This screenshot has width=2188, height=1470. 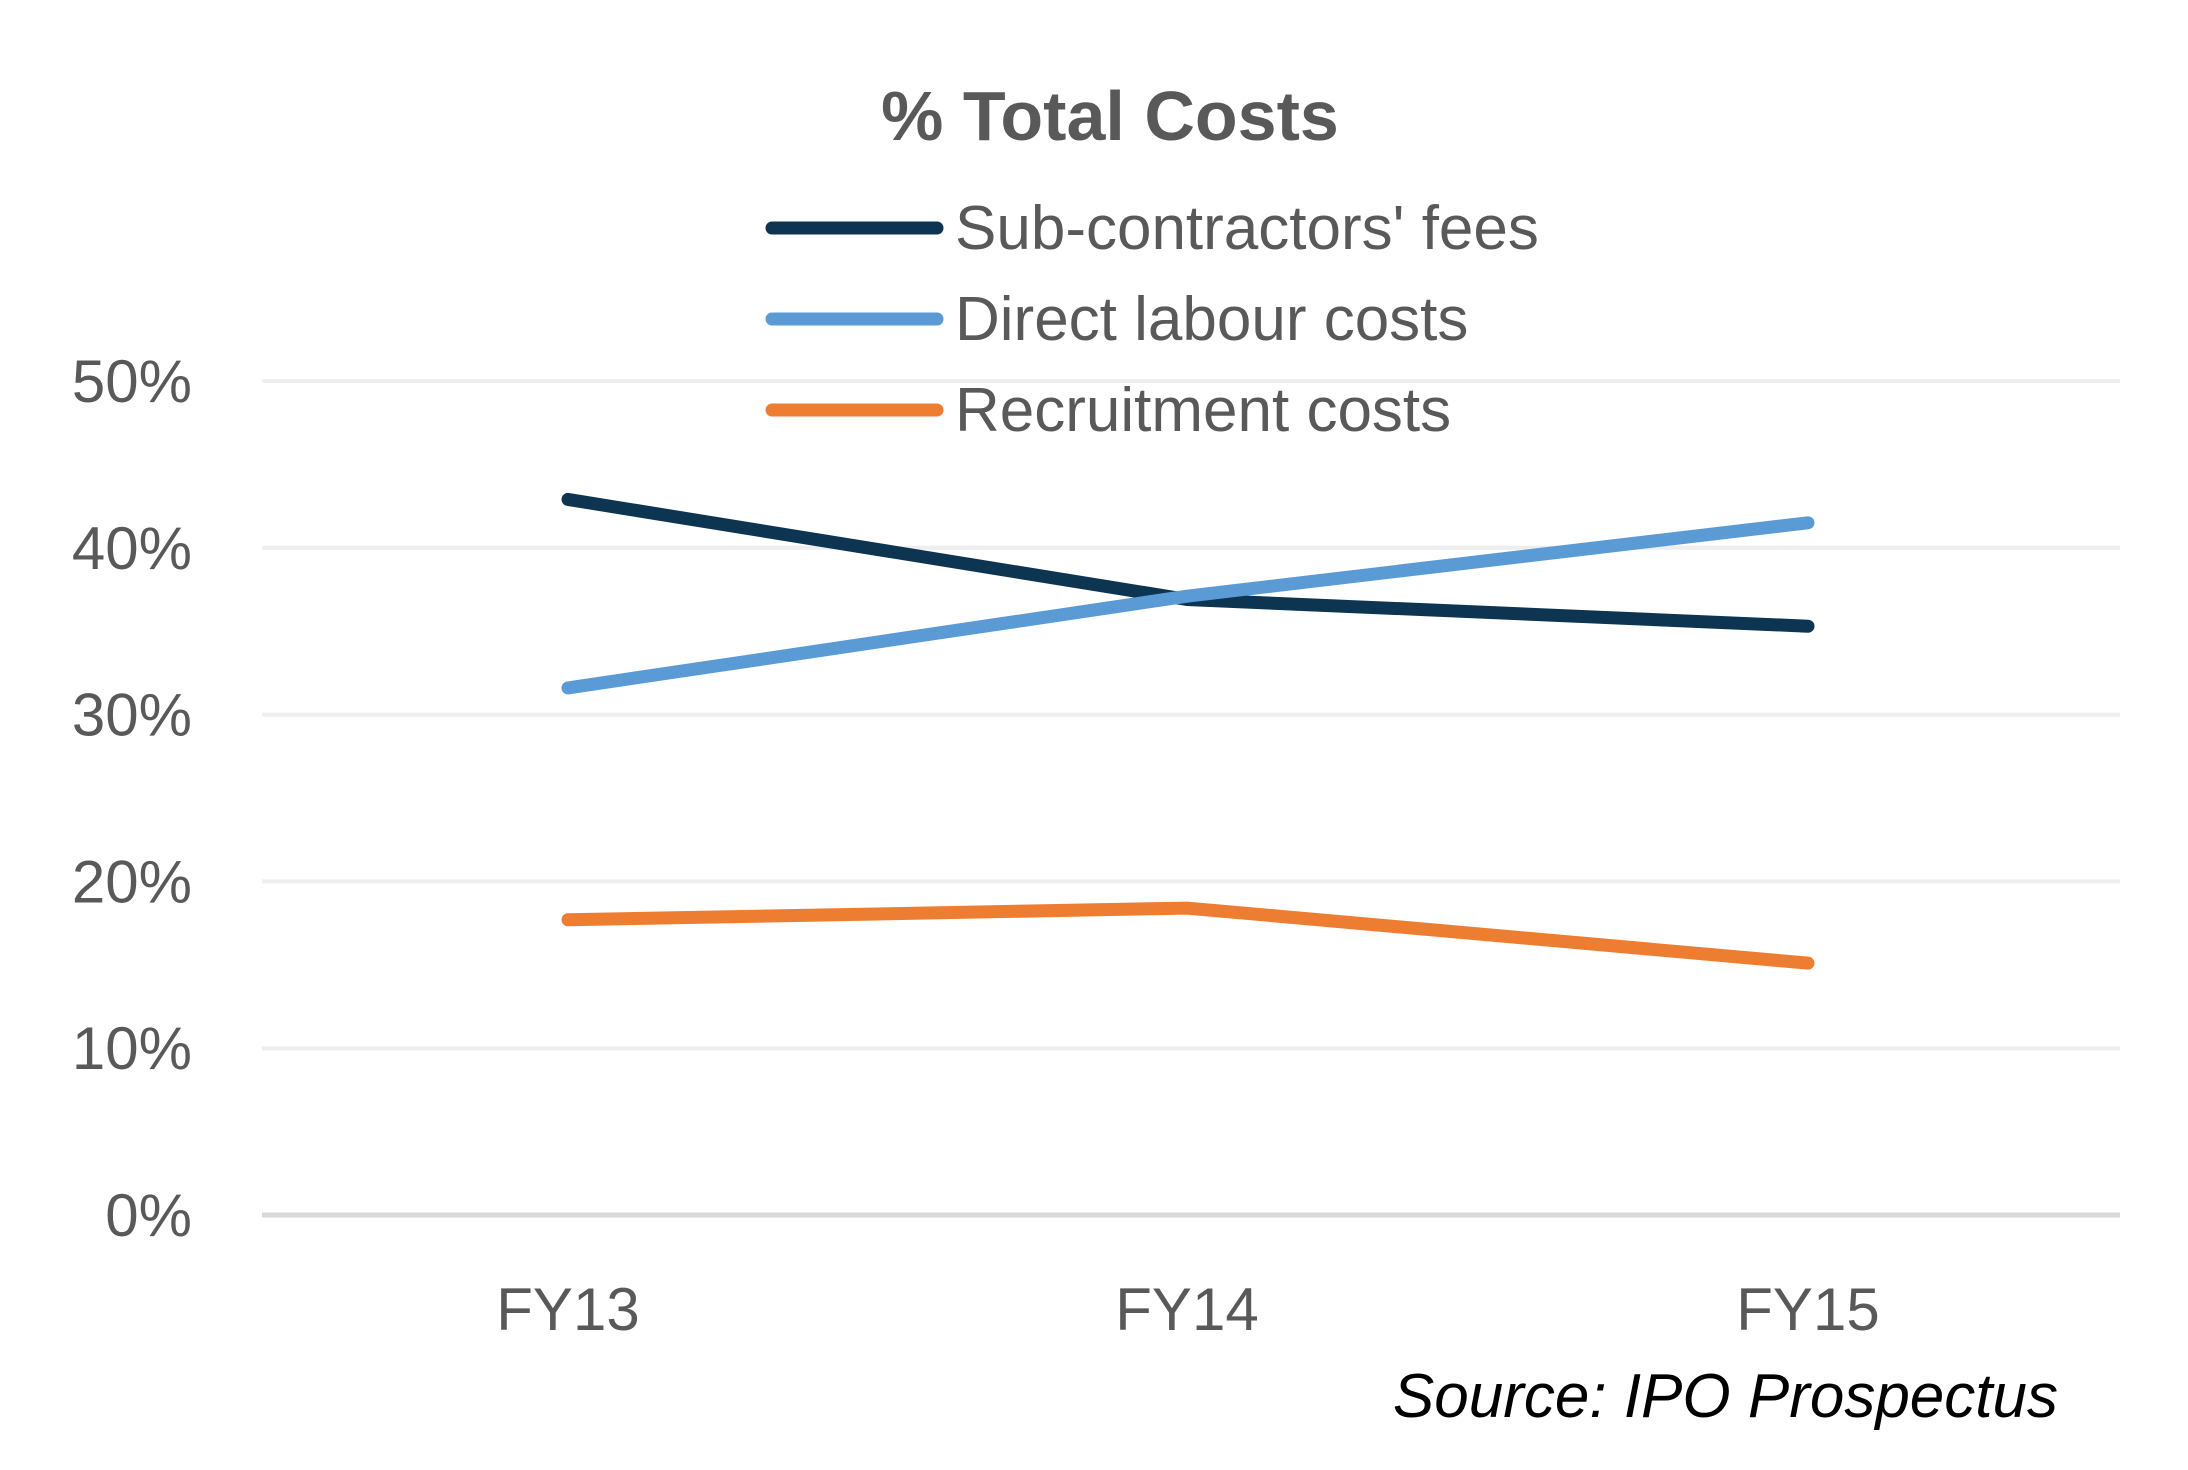 I want to click on chart-title: % Total Costs, so click(x=1110, y=116).